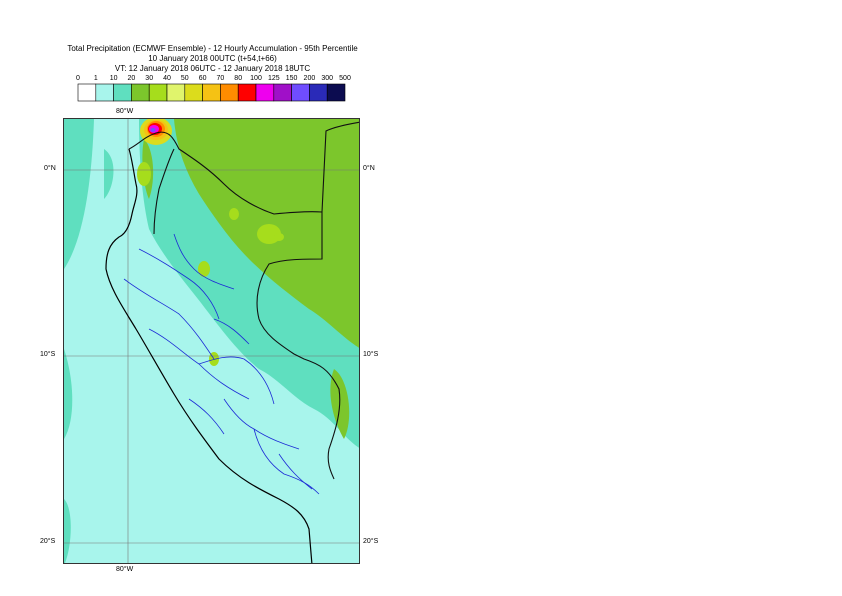 This screenshot has width=842, height=596. What do you see at coordinates (167, 78) in the screenshot?
I see `legend-tick-label: 40` at bounding box center [167, 78].